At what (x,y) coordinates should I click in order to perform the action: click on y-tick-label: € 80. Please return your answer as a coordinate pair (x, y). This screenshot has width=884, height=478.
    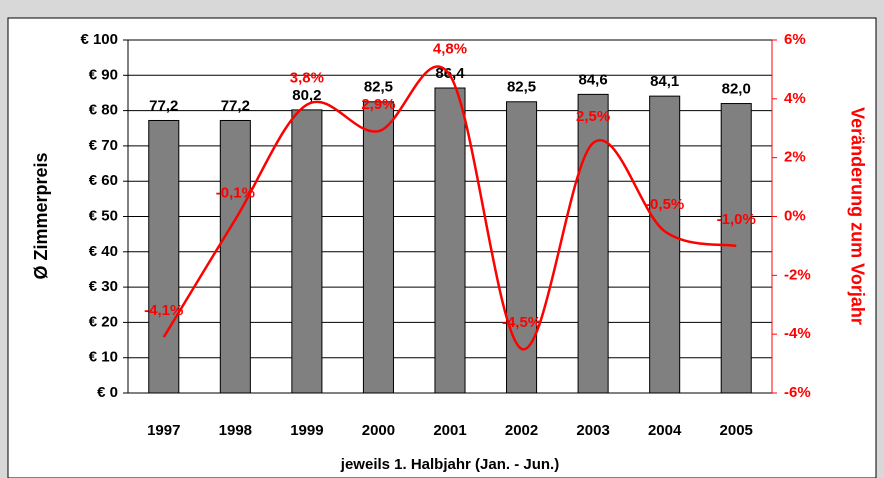
    Looking at the image, I should click on (103, 110).